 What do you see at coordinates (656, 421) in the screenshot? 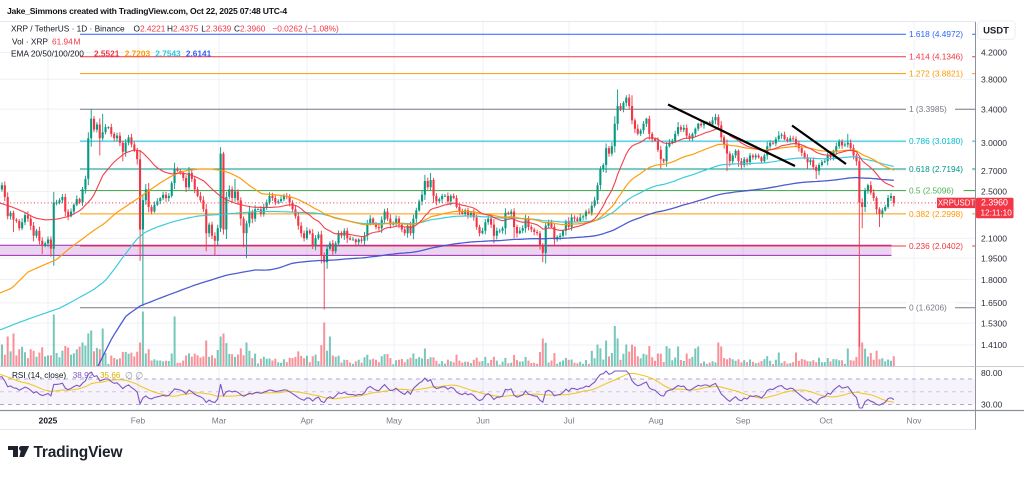
I see `svg-text: Aug` at bounding box center [656, 421].